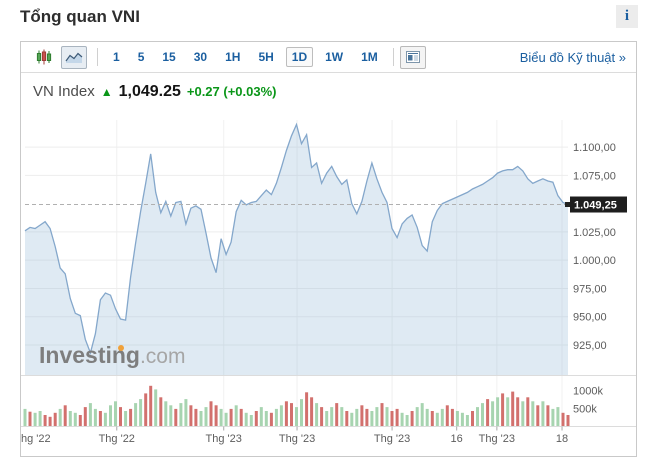  What do you see at coordinates (590, 346) in the screenshot?
I see `svg-text: 925,00` at bounding box center [590, 346].